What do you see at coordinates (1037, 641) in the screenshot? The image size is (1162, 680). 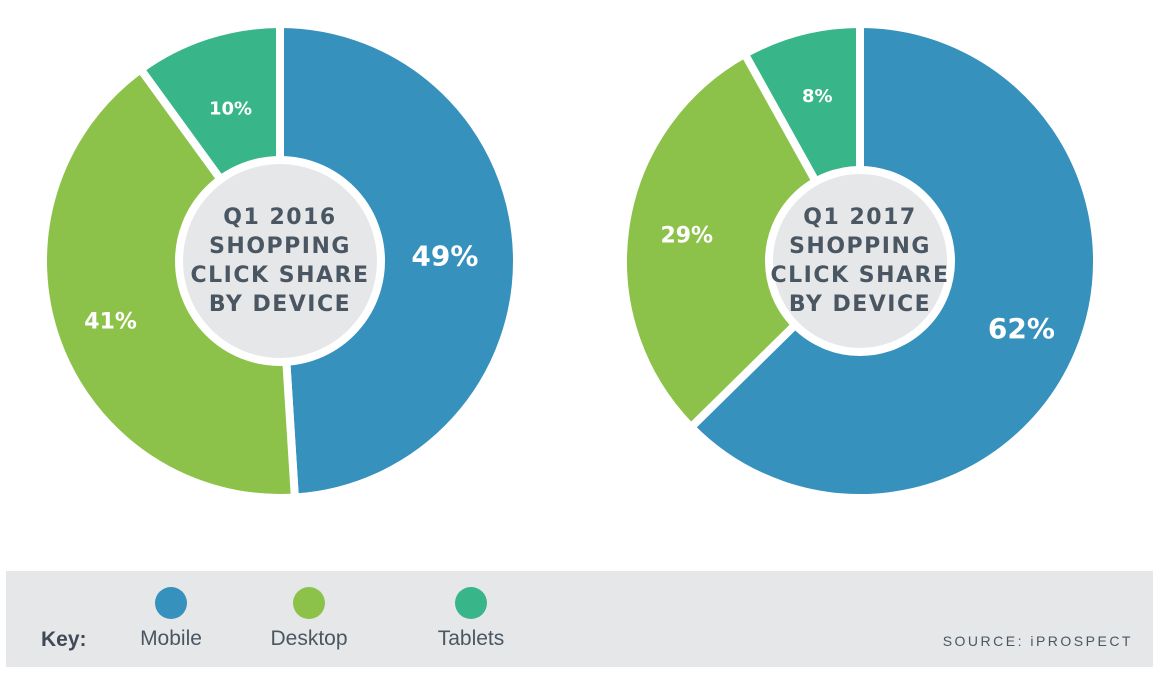 I see `source-note: SOURCE: iPROSPECT` at bounding box center [1037, 641].